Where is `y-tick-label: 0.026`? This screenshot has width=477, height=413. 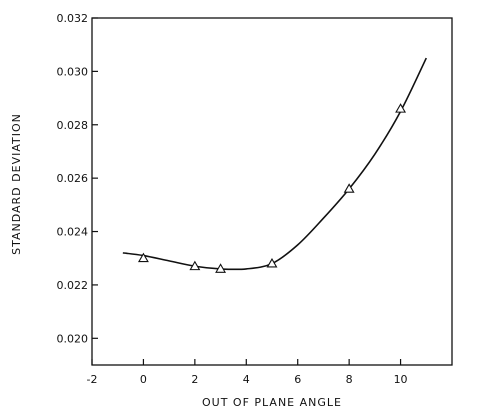
y-tick-label: 0.026 is located at coordinates (73, 178).